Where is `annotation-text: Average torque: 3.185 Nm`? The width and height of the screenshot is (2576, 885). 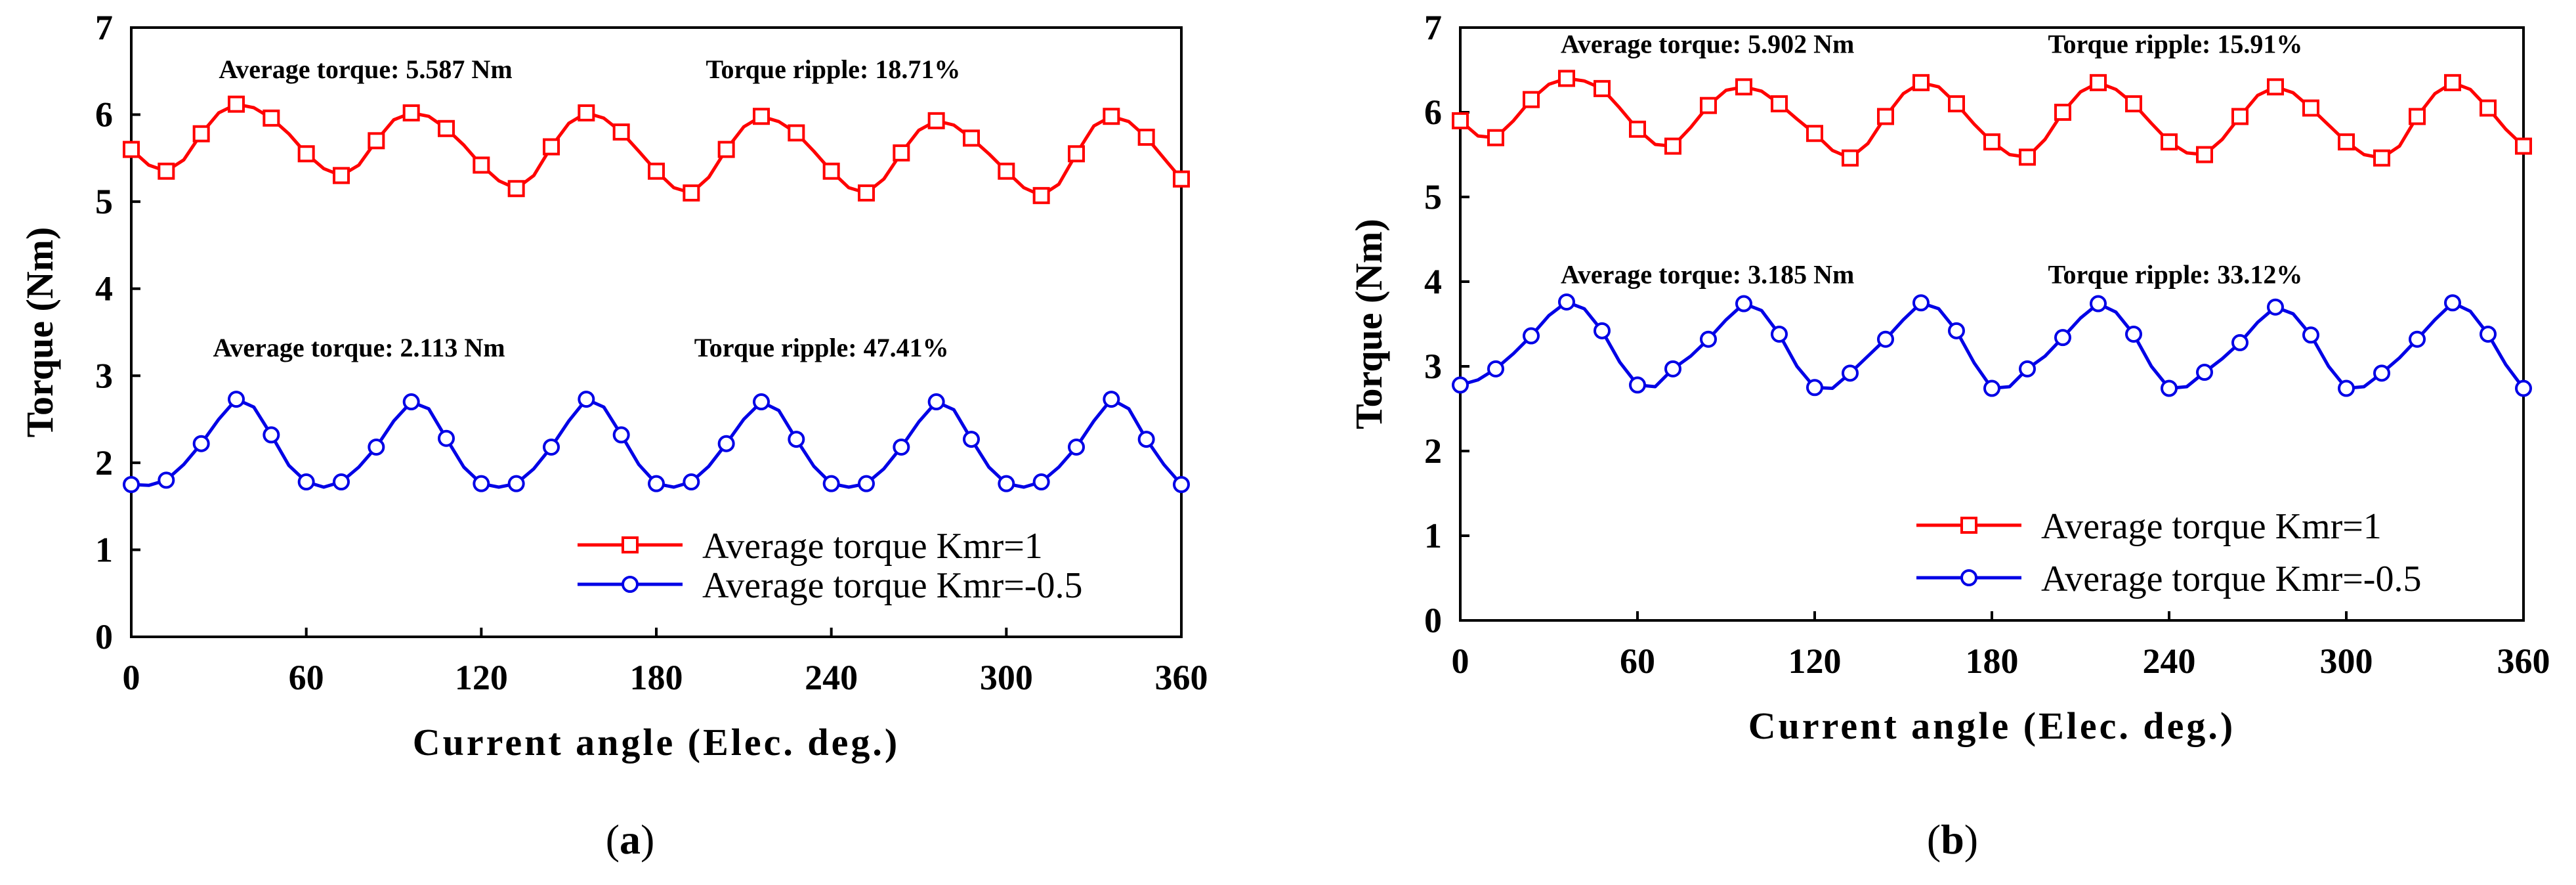
annotation-text: Average torque: 3.185 Nm is located at coordinates (1707, 275).